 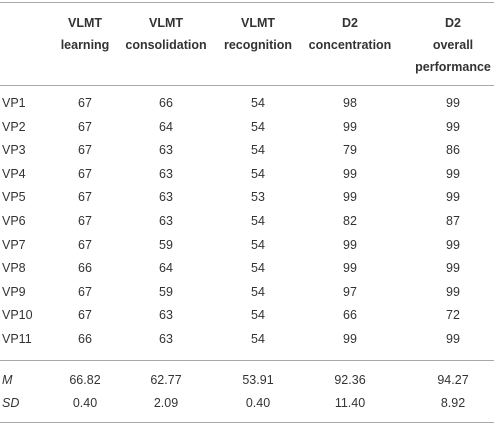 I want to click on row-label: M, so click(x=7, y=380).